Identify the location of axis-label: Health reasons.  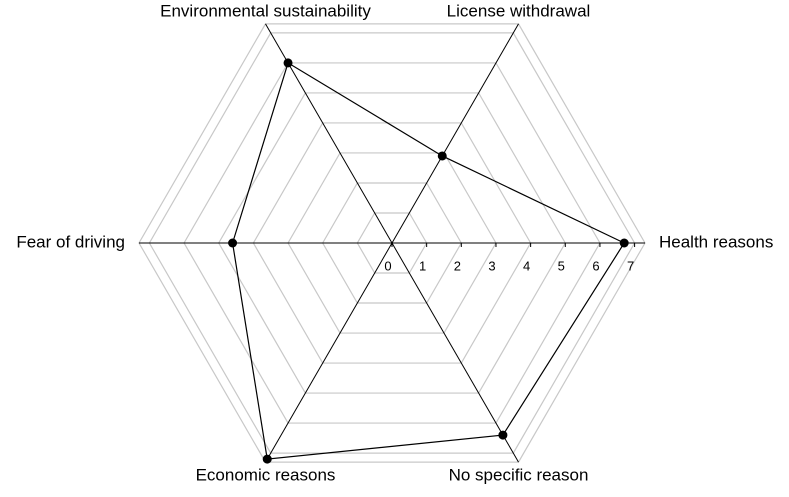
(716, 241).